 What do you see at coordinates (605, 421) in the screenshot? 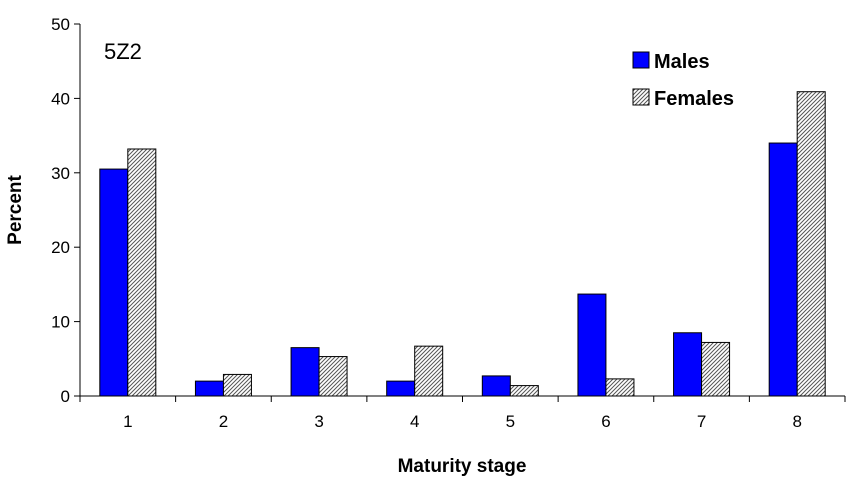
I see `x-tick-label: 6` at bounding box center [605, 421].